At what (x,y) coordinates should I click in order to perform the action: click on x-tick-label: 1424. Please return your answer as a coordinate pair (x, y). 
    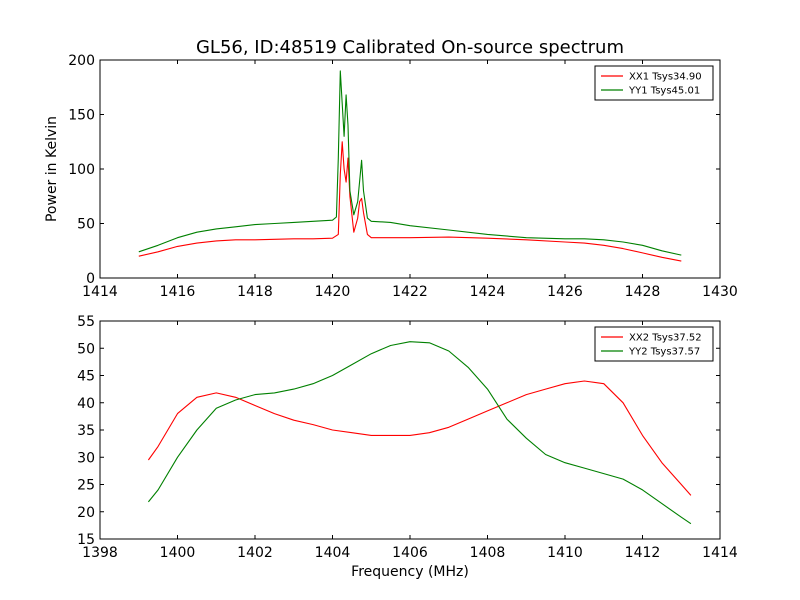
    Looking at the image, I should click on (488, 292).